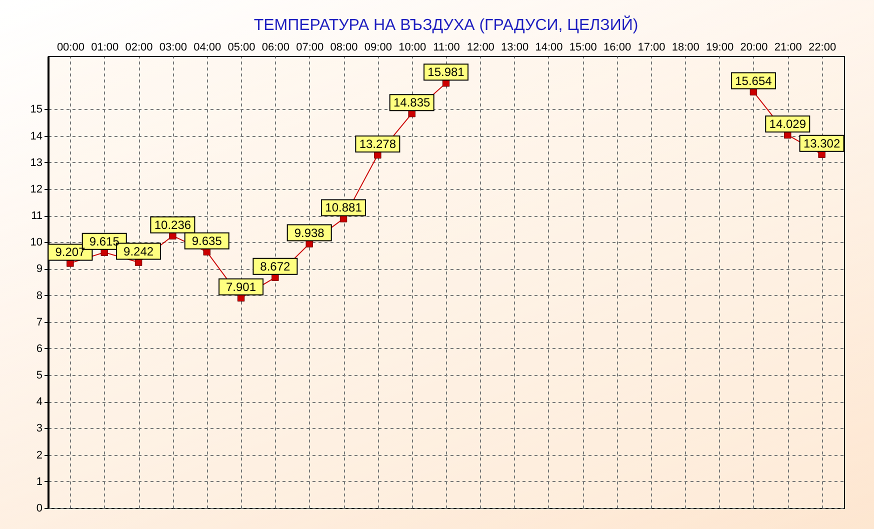 The width and height of the screenshot is (874, 529). Describe the element at coordinates (822, 48) in the screenshot. I see `x-tick-label: 22:00` at that location.